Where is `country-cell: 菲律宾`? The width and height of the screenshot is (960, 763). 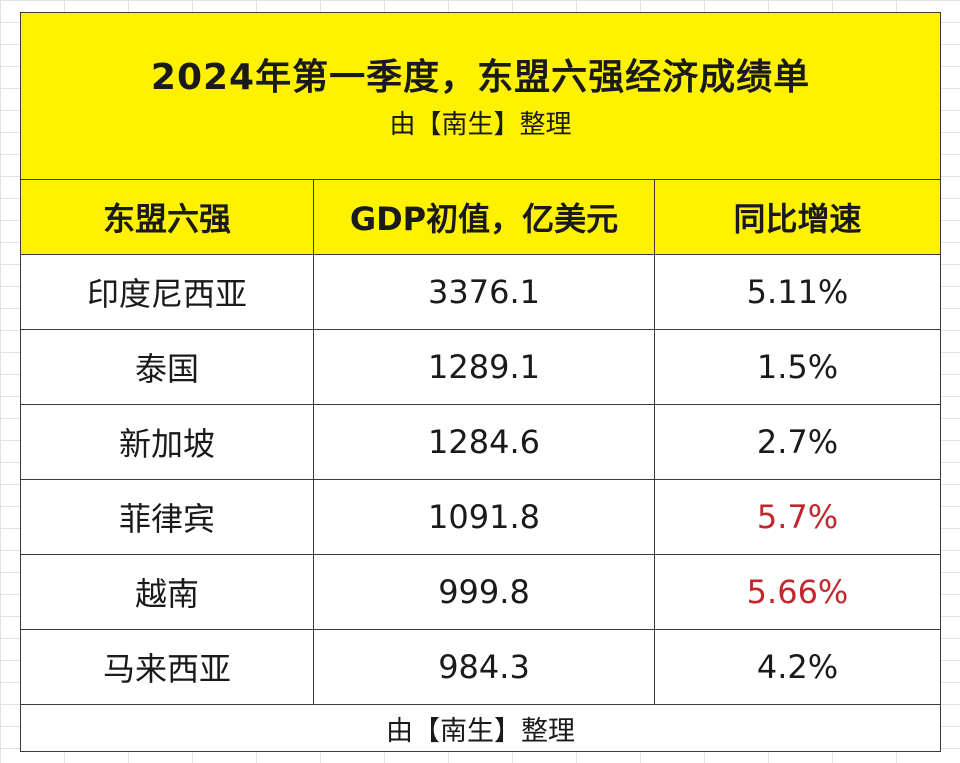
country-cell: 菲律宾 is located at coordinates (167, 517).